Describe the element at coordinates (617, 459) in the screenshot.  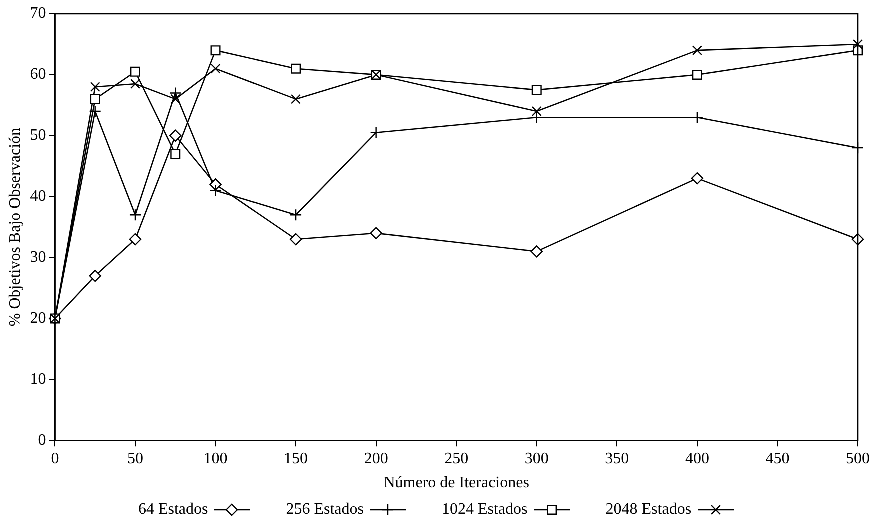
I see `x-tick-label: 350` at that location.